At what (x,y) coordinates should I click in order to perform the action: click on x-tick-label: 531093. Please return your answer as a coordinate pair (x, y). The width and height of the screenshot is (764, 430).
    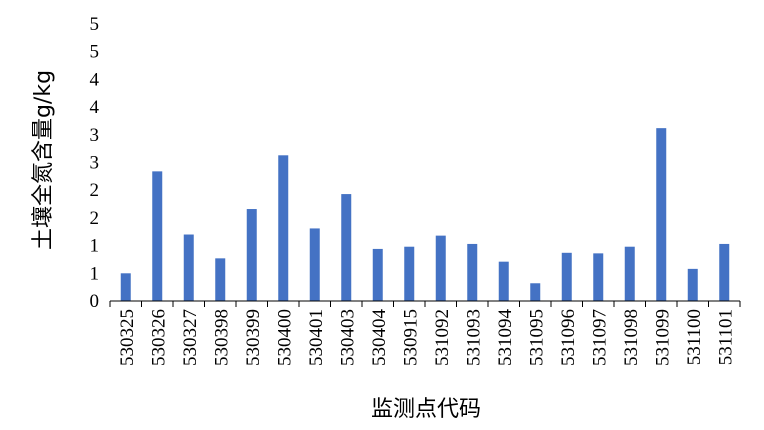
    Looking at the image, I should click on (473, 337).